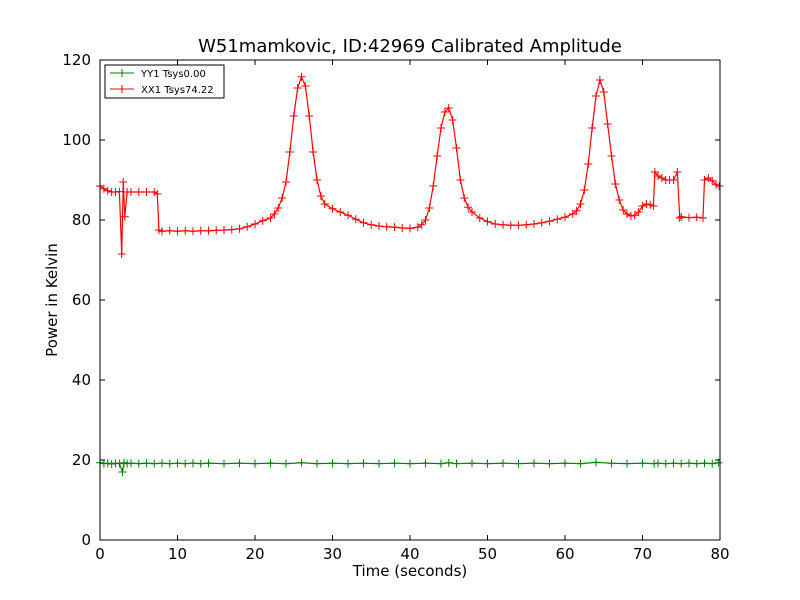  What do you see at coordinates (332, 554) in the screenshot?
I see `x-tick-label: 30` at bounding box center [332, 554].